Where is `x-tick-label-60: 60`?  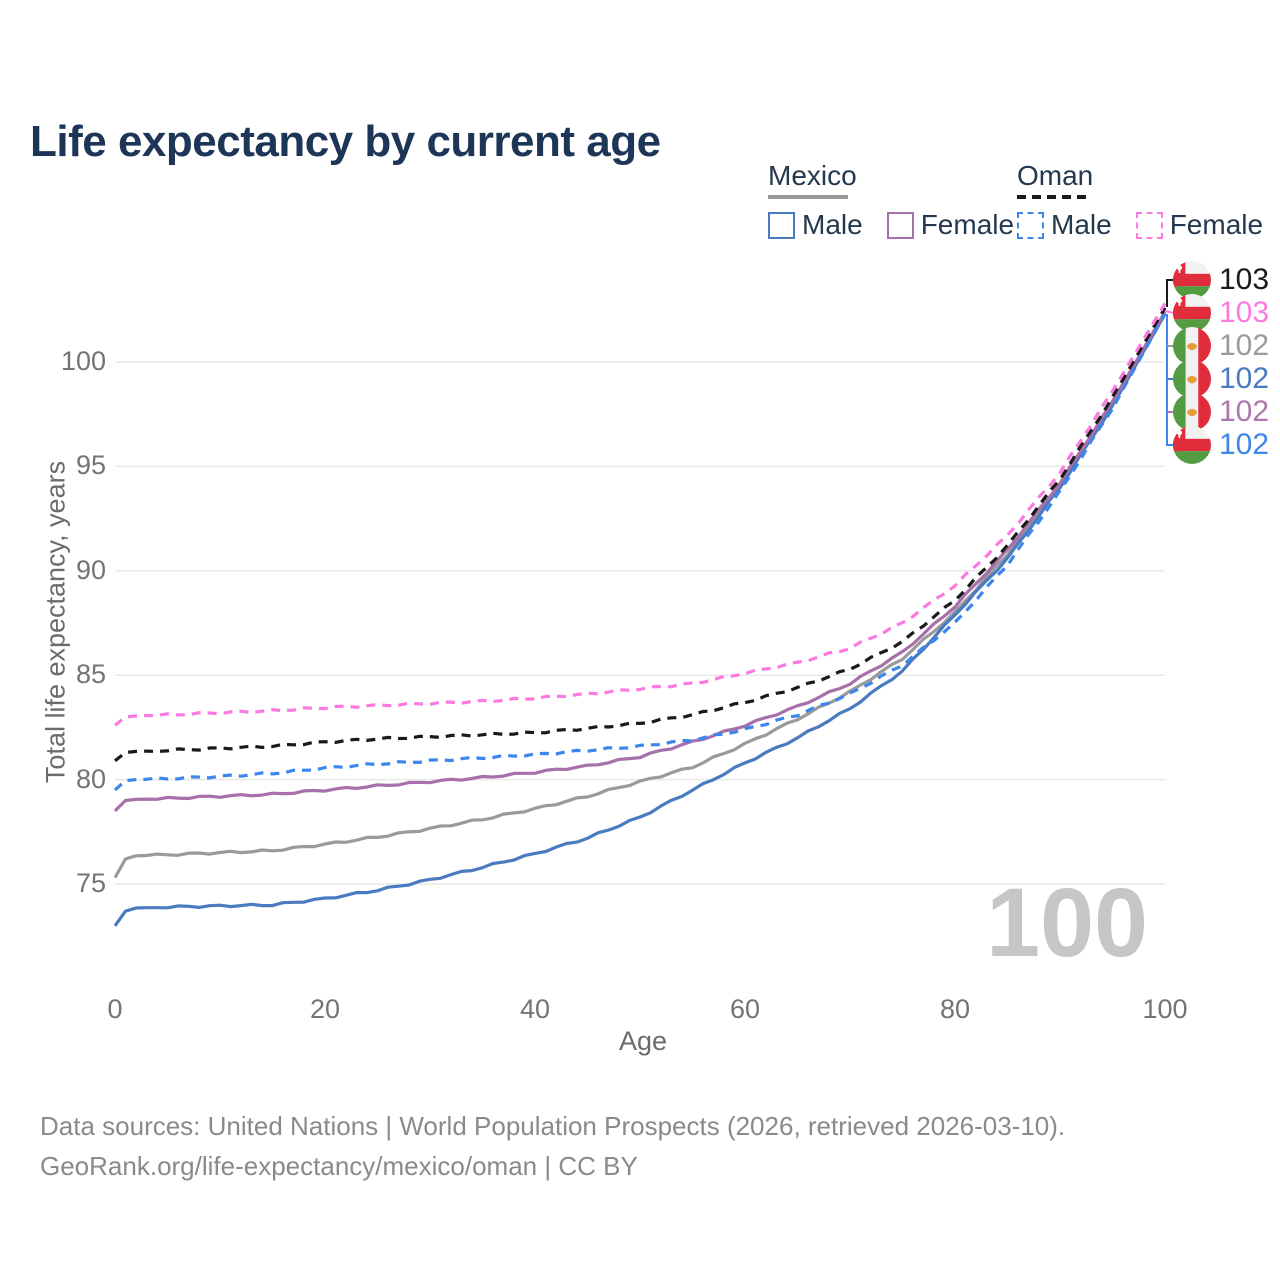
x-tick-label-60: 60 is located at coordinates (745, 1009).